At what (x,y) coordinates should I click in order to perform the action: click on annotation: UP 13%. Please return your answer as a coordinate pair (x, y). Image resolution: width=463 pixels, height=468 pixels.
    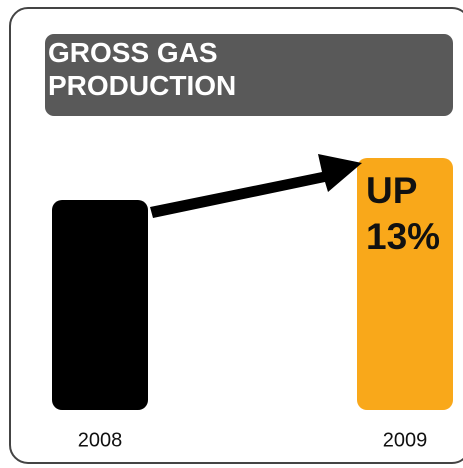
    Looking at the image, I should click on (403, 213).